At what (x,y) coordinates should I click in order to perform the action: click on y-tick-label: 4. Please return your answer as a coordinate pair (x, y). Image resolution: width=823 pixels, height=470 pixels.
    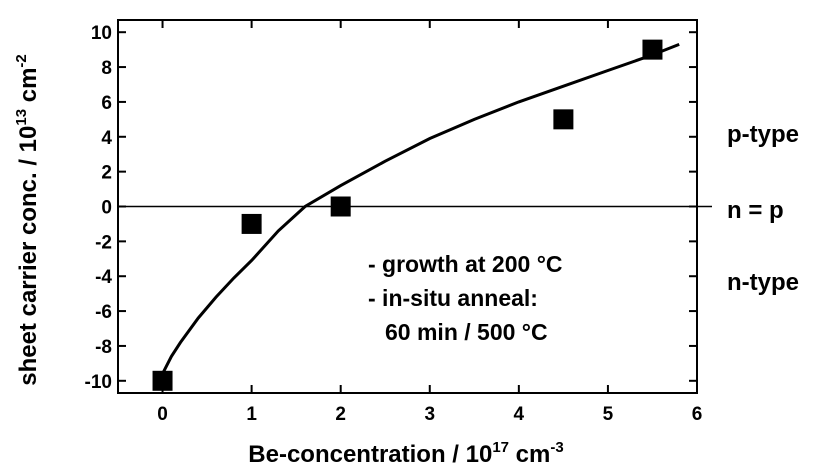
    Looking at the image, I should click on (106, 138).